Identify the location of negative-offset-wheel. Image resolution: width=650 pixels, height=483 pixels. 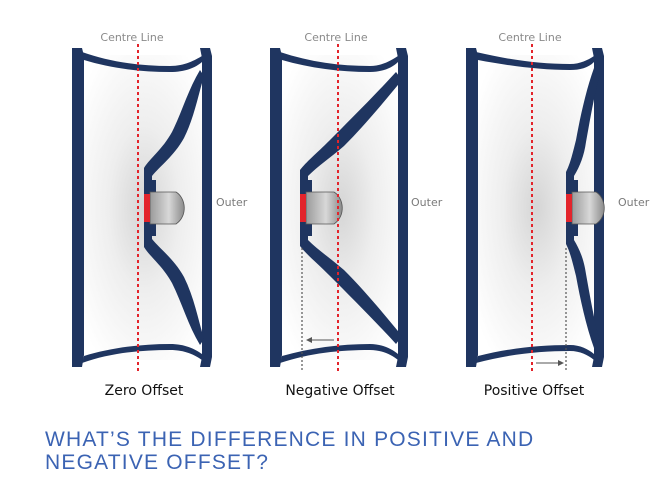
(339, 208).